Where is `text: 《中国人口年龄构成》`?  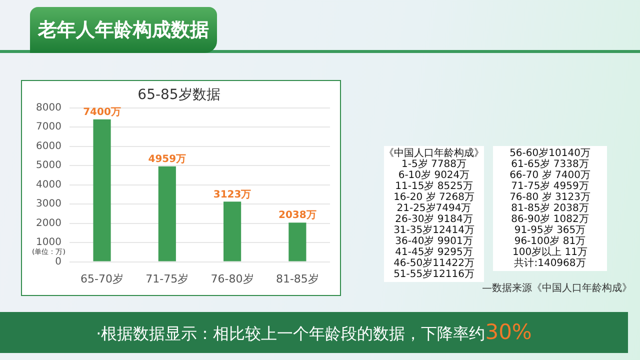
text: 《中国人口年龄构成》 is located at coordinates (434, 153).